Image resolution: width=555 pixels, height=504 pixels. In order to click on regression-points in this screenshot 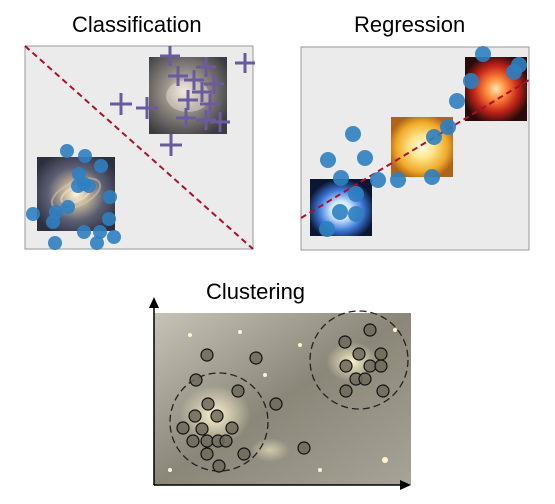, I will do `click(423, 141)`.